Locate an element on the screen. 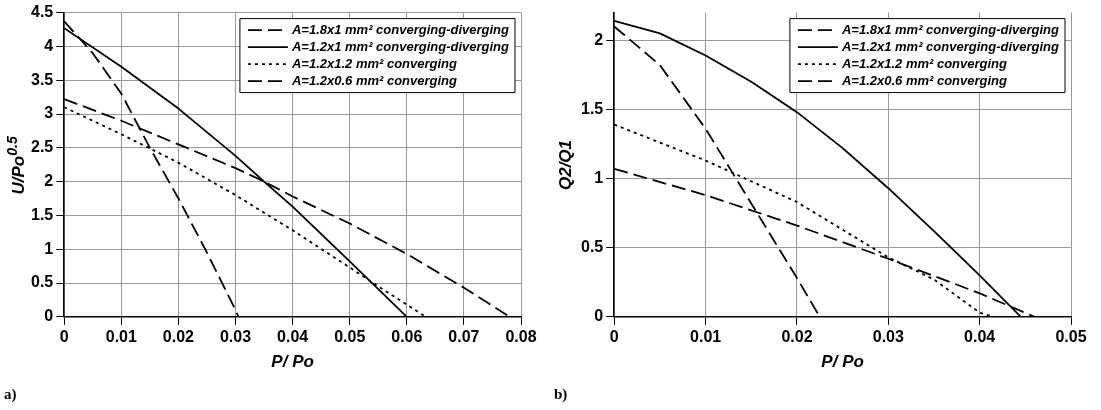 This screenshot has width=1101, height=410. y-tick-label: 2.5 is located at coordinates (42, 147).